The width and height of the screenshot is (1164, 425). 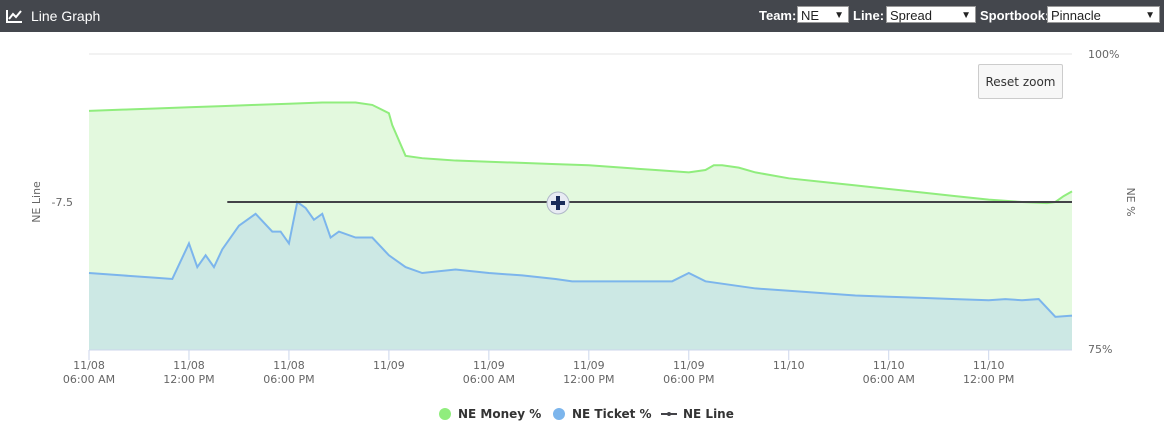 What do you see at coordinates (66, 16) in the screenshot?
I see `panel-title-text: Line Graph` at bounding box center [66, 16].